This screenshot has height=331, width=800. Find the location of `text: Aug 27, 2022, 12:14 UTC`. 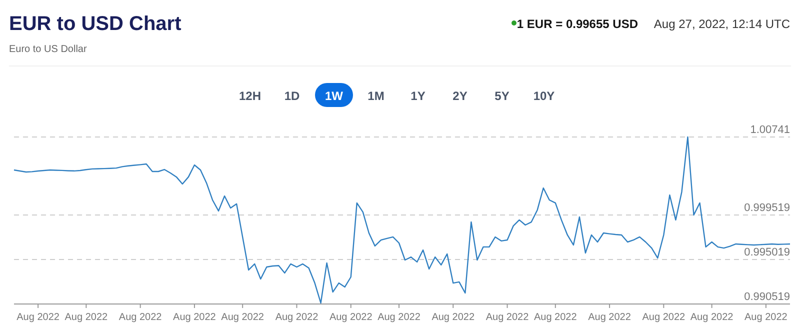

text: Aug 27, 2022, 12:14 UTC is located at coordinates (722, 24).